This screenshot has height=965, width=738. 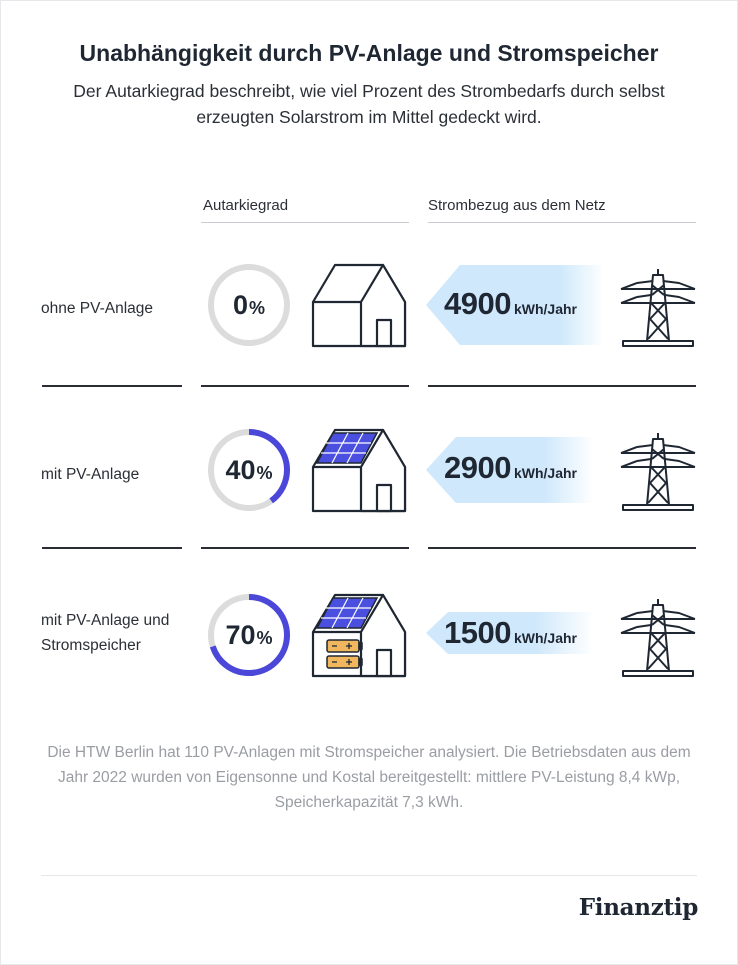 I want to click on gauge-track, so click(x=249, y=305).